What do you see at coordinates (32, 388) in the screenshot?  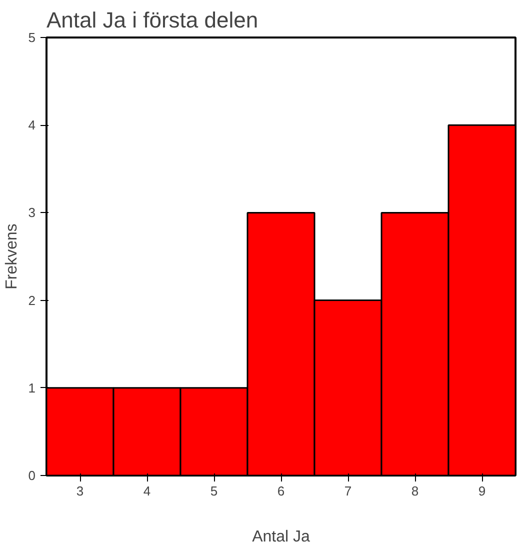 I see `y-tick-label: 1` at bounding box center [32, 388].